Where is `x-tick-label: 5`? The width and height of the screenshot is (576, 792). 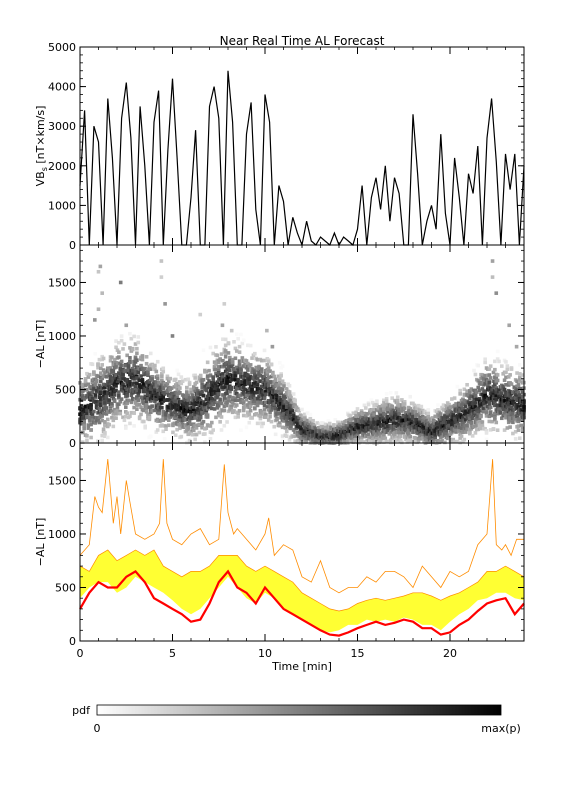
x-tick-label: 5 is located at coordinates (172, 653).